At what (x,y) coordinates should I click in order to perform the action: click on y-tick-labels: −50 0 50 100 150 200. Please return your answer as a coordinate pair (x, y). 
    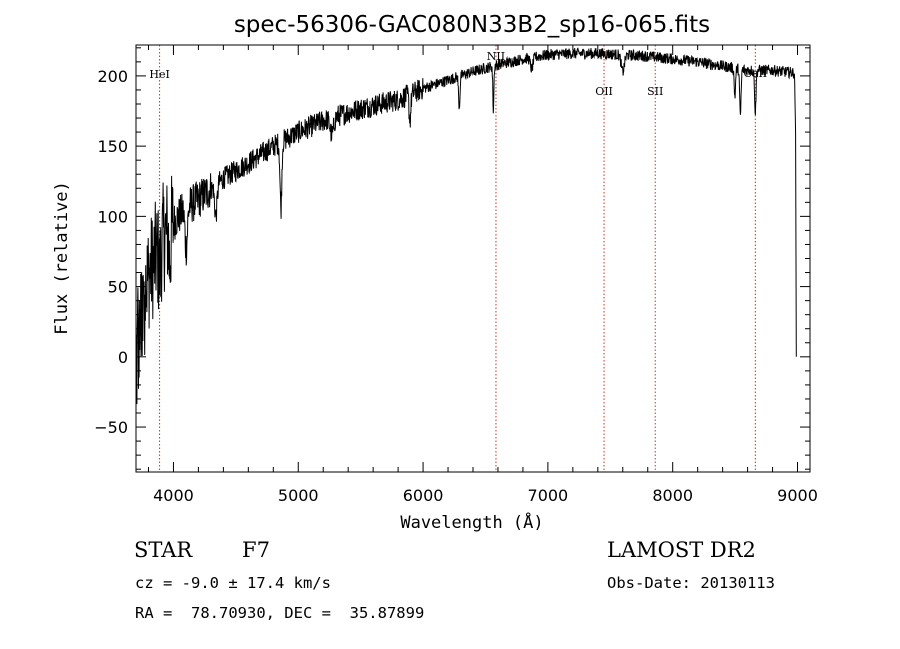
    Looking at the image, I should click on (111, 252).